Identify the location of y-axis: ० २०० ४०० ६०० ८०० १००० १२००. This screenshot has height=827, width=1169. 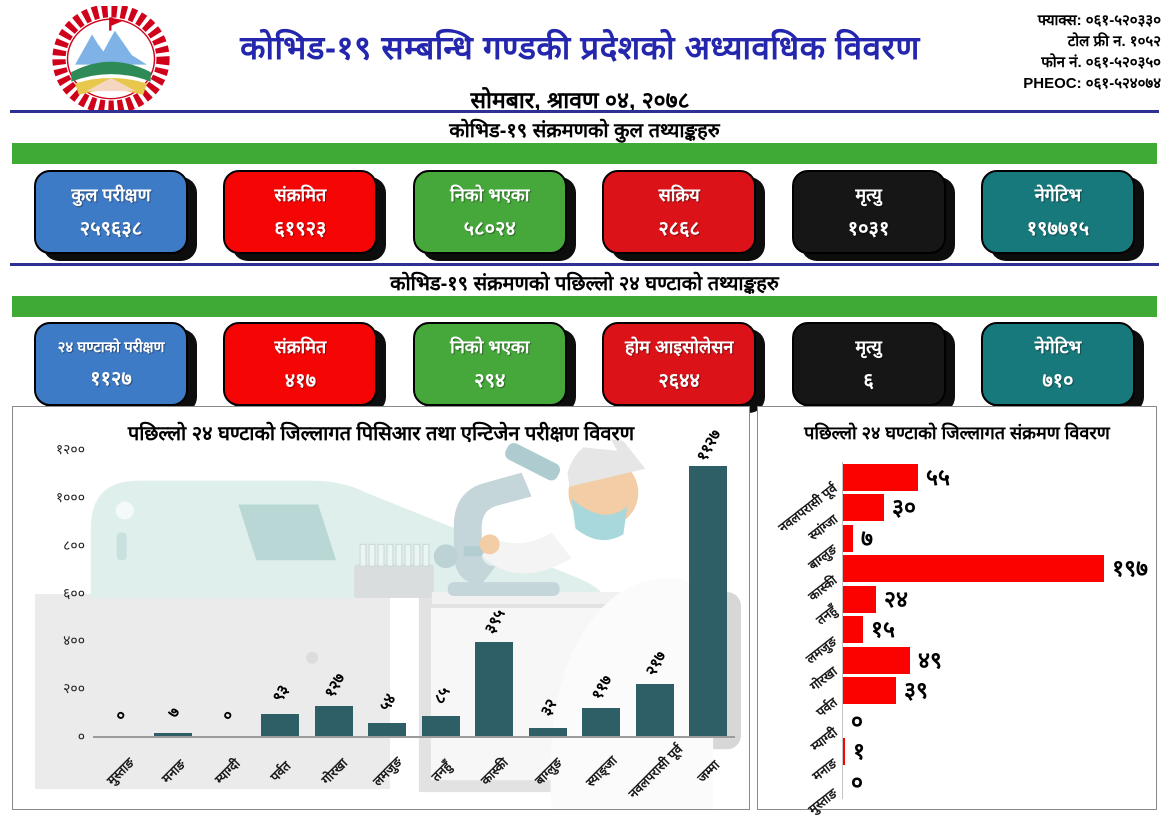
(56, 592).